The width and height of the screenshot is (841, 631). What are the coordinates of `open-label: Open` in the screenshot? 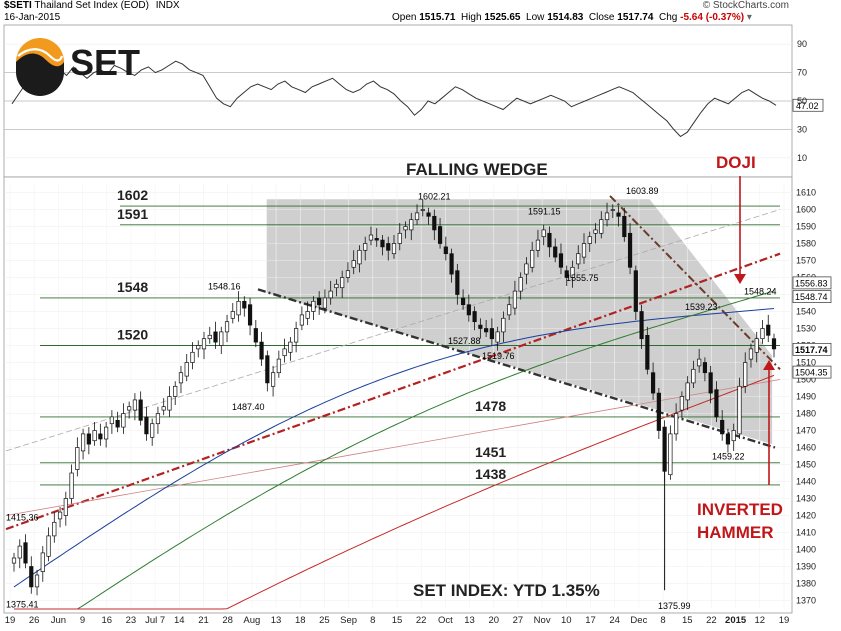 It's located at (404, 17).